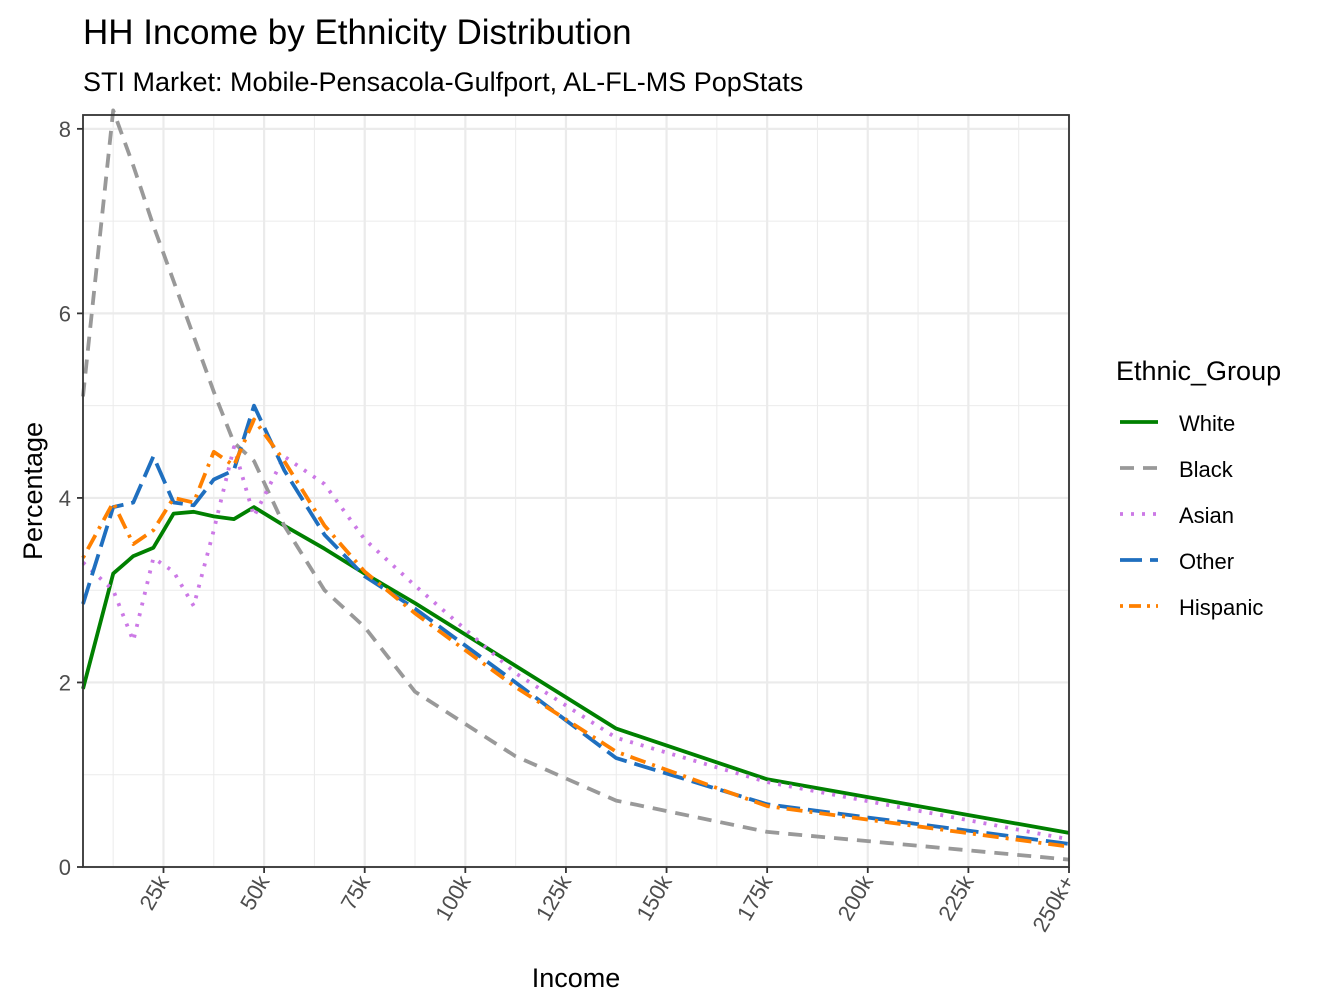 This screenshot has width=1344, height=1008. I want to click on x-tick-label: 125k, so click(554, 897).